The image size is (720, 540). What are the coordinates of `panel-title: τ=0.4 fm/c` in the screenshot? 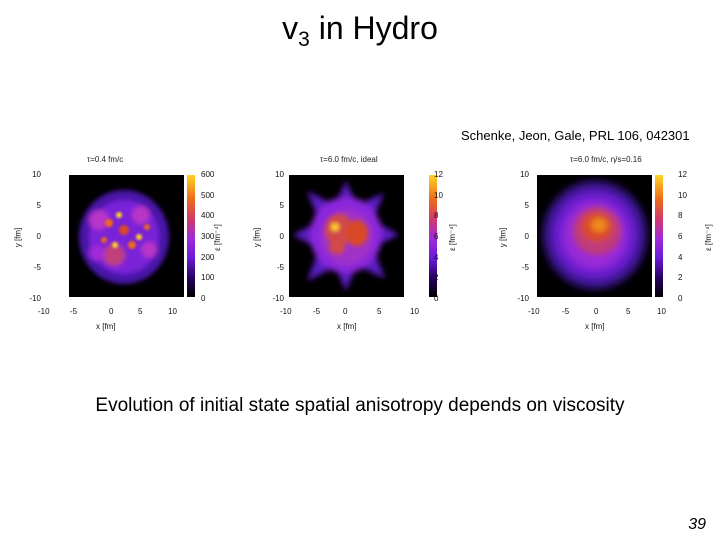 It's located at (105, 159).